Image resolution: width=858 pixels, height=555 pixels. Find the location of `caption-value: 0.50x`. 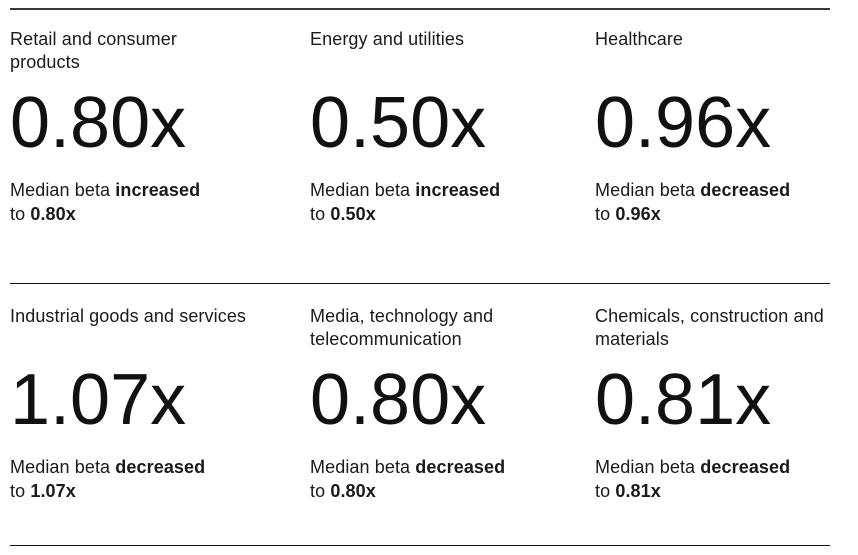

caption-value: 0.50x is located at coordinates (353, 214).